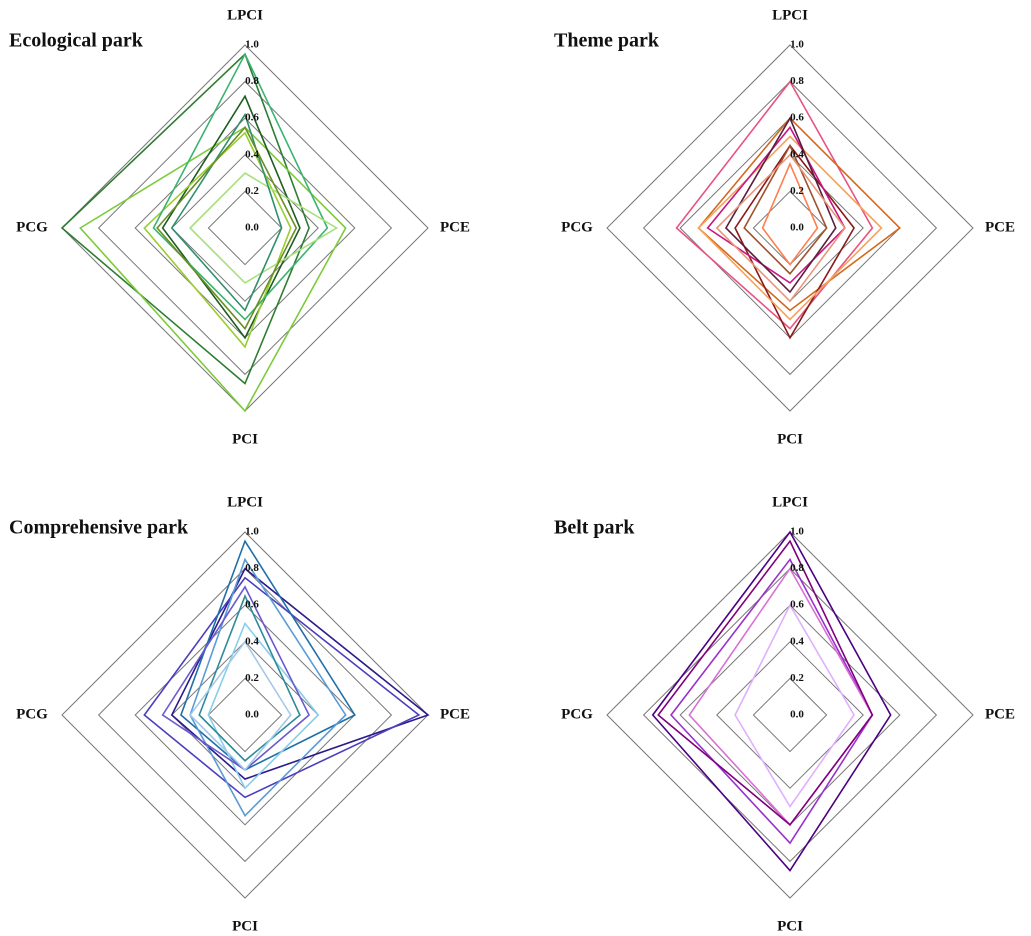 The image size is (1031, 936). I want to click on chart-title: Ecological park, so click(76, 41).